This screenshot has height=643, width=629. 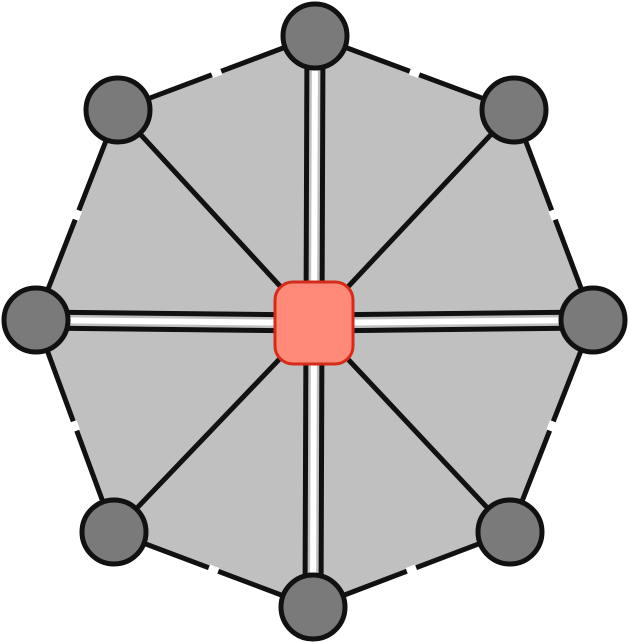 I want to click on edge-tick-bottom, so click(x=213, y=569).